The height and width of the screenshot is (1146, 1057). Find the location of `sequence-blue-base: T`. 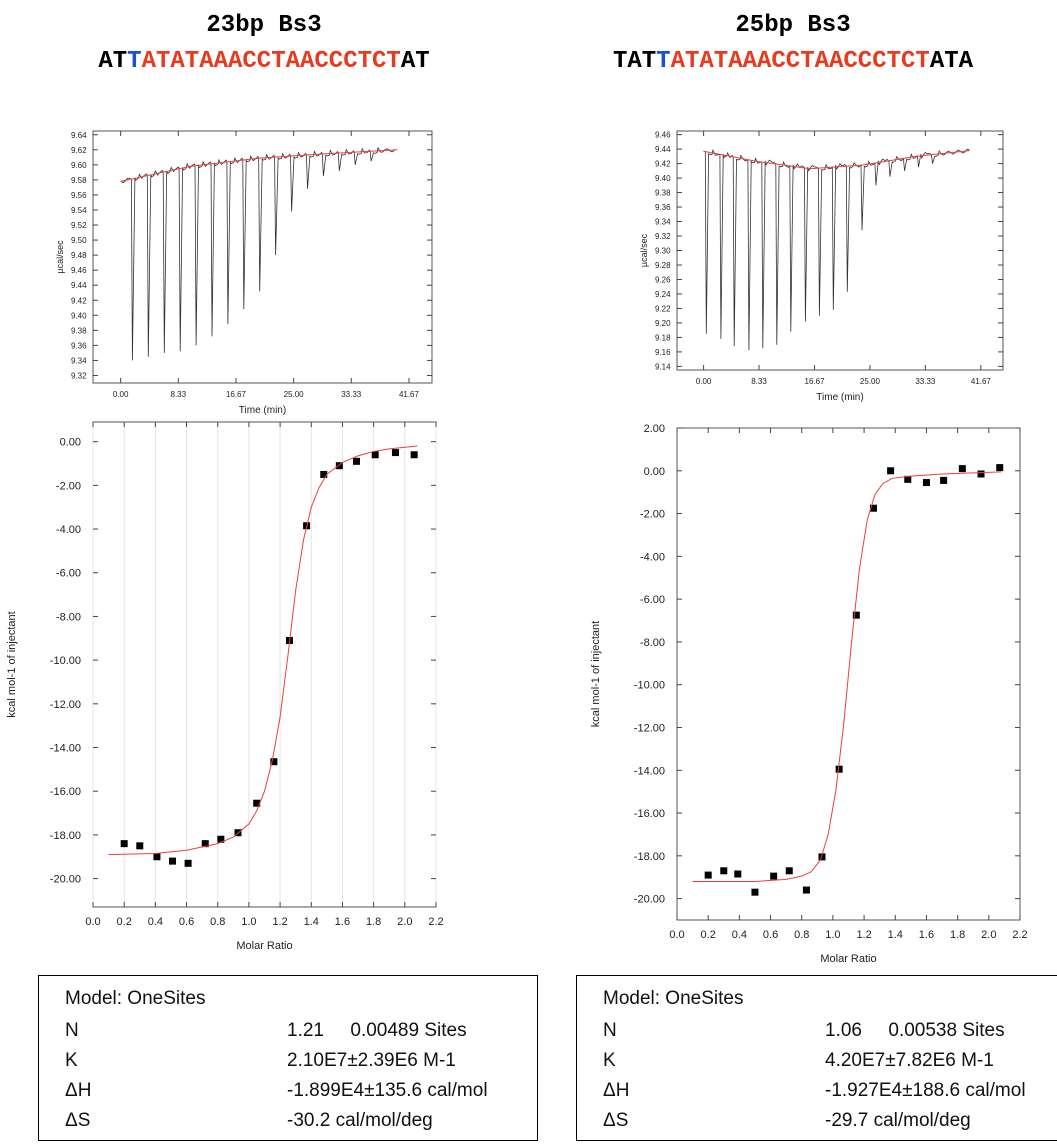

sequence-blue-base: T is located at coordinates (134, 61).